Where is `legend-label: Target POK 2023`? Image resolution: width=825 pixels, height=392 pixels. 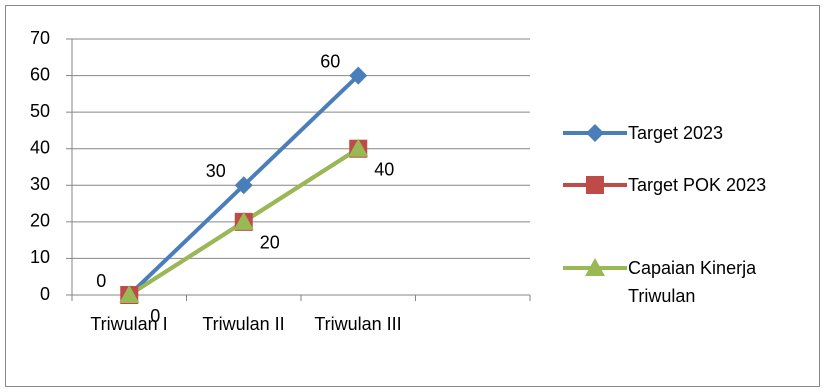
legend-label: Target POK 2023 is located at coordinates (697, 185).